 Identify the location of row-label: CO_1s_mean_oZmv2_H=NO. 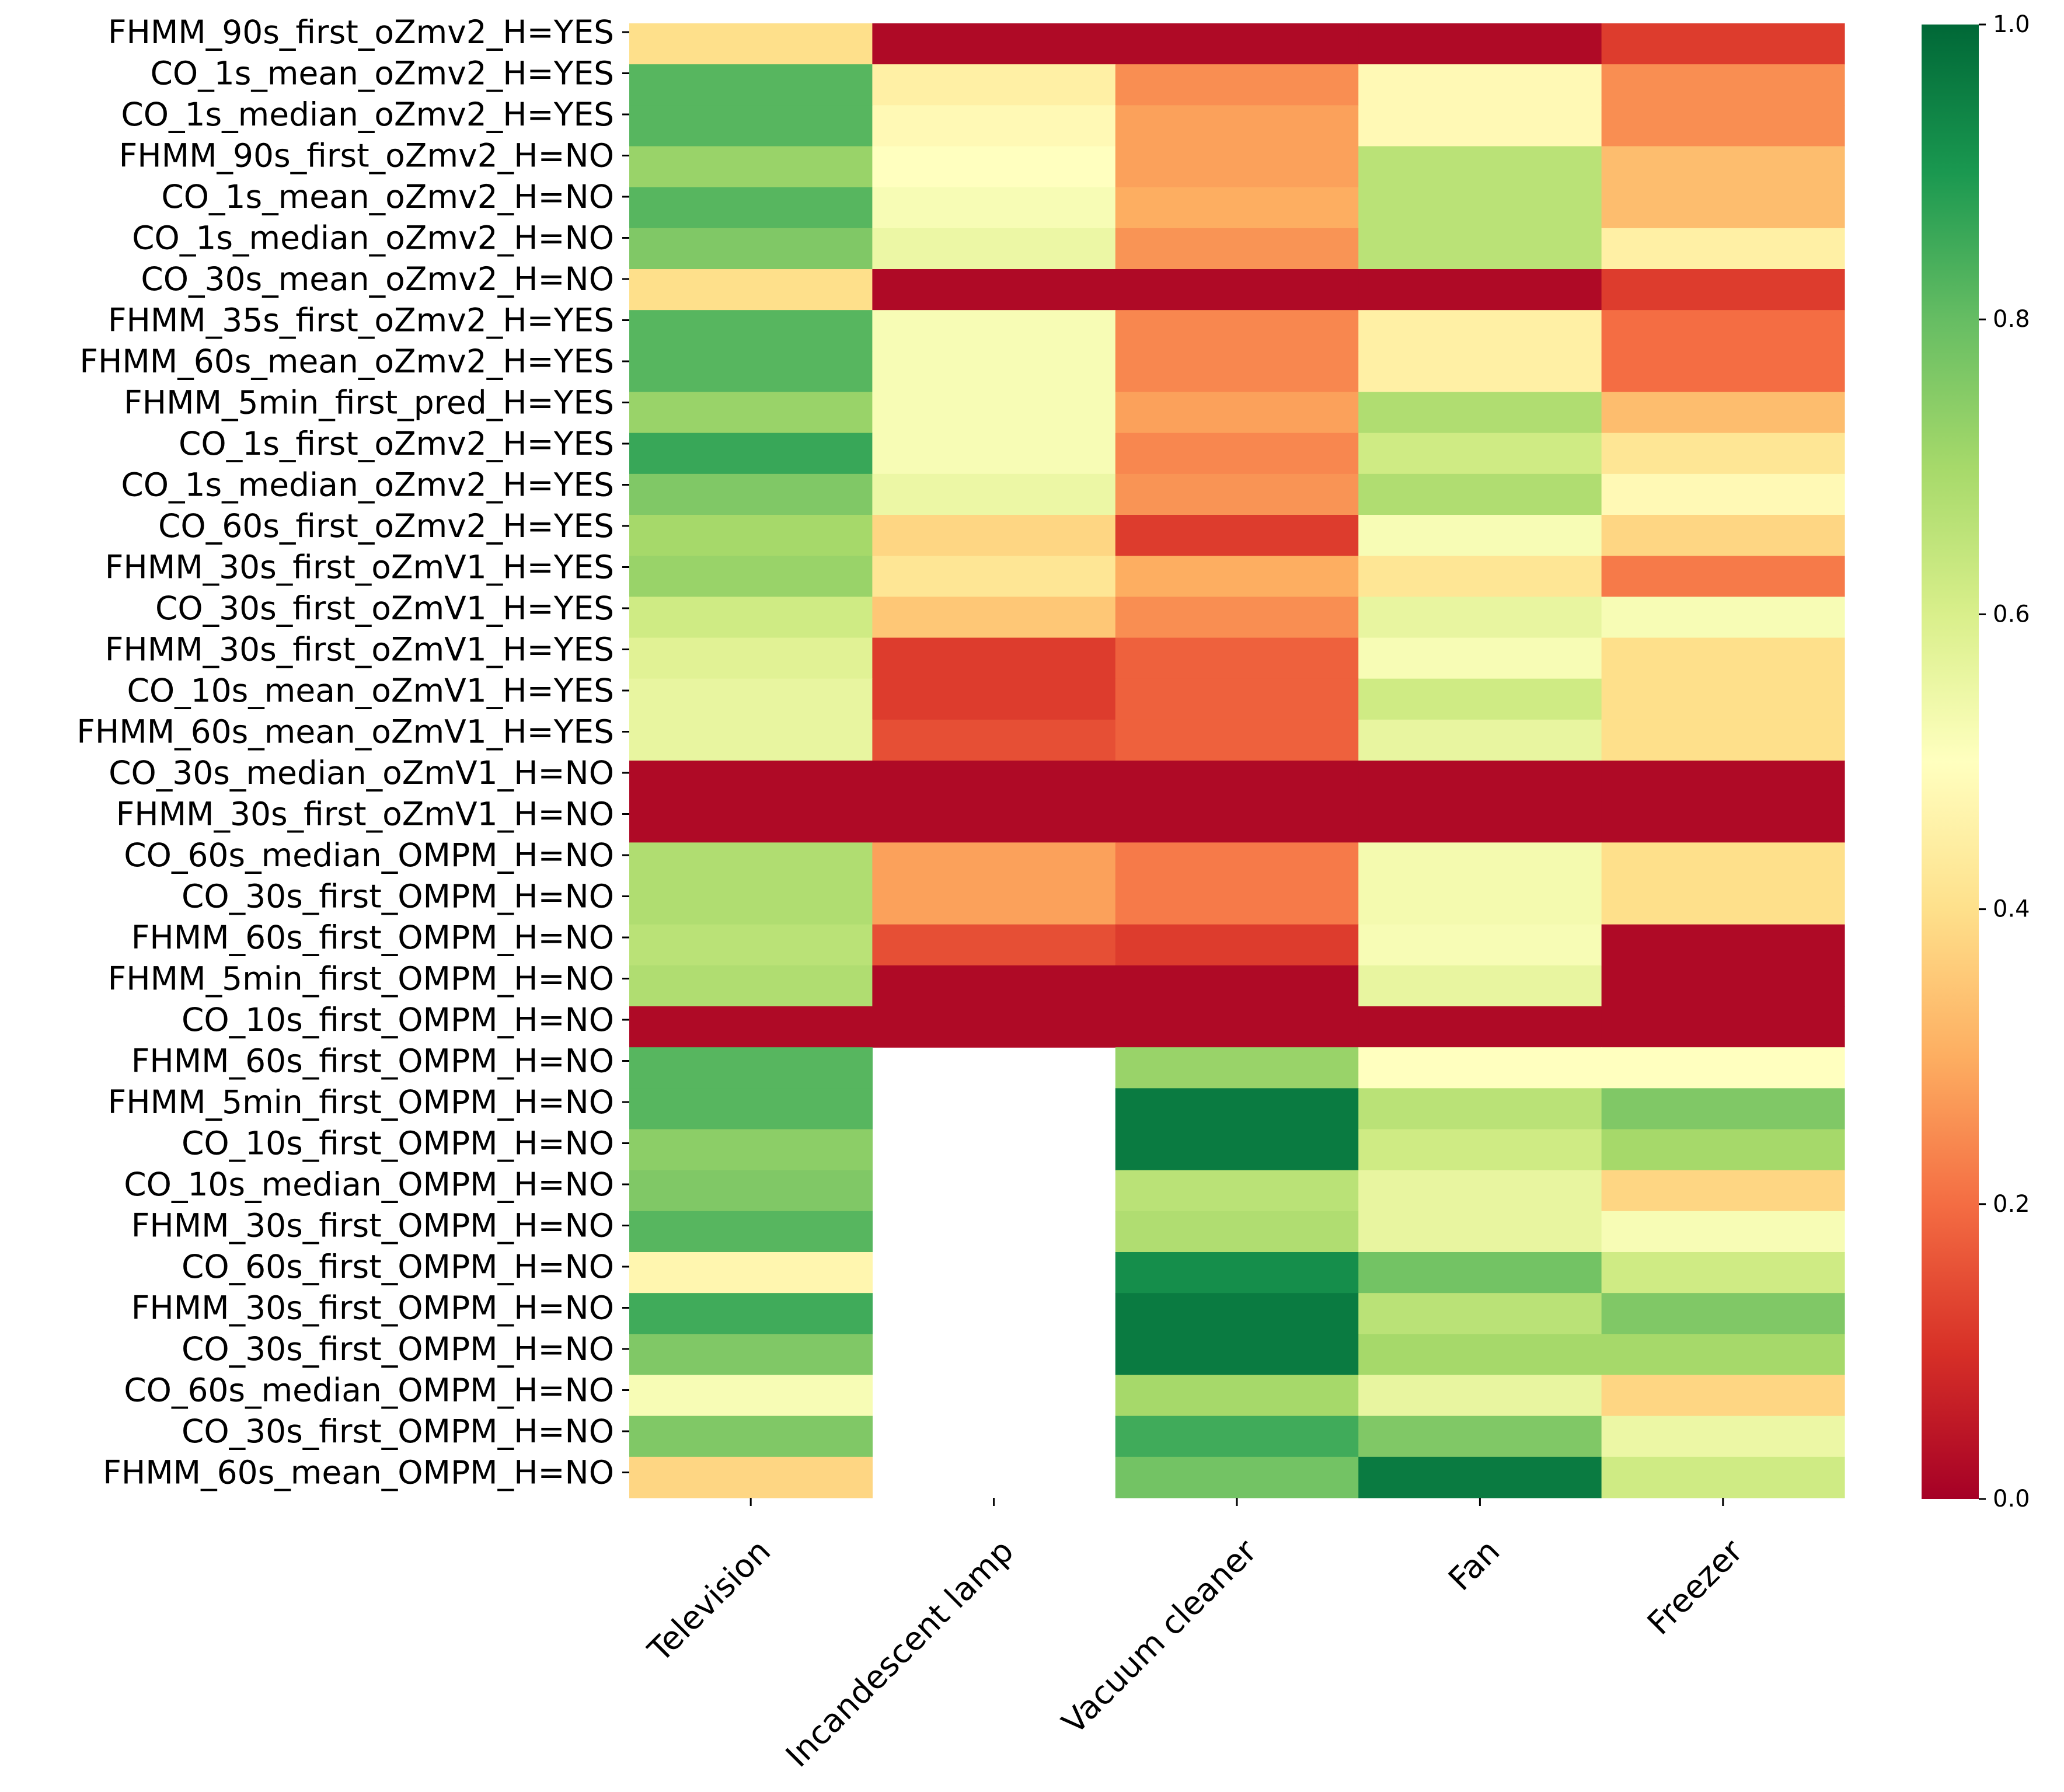
(387, 196).